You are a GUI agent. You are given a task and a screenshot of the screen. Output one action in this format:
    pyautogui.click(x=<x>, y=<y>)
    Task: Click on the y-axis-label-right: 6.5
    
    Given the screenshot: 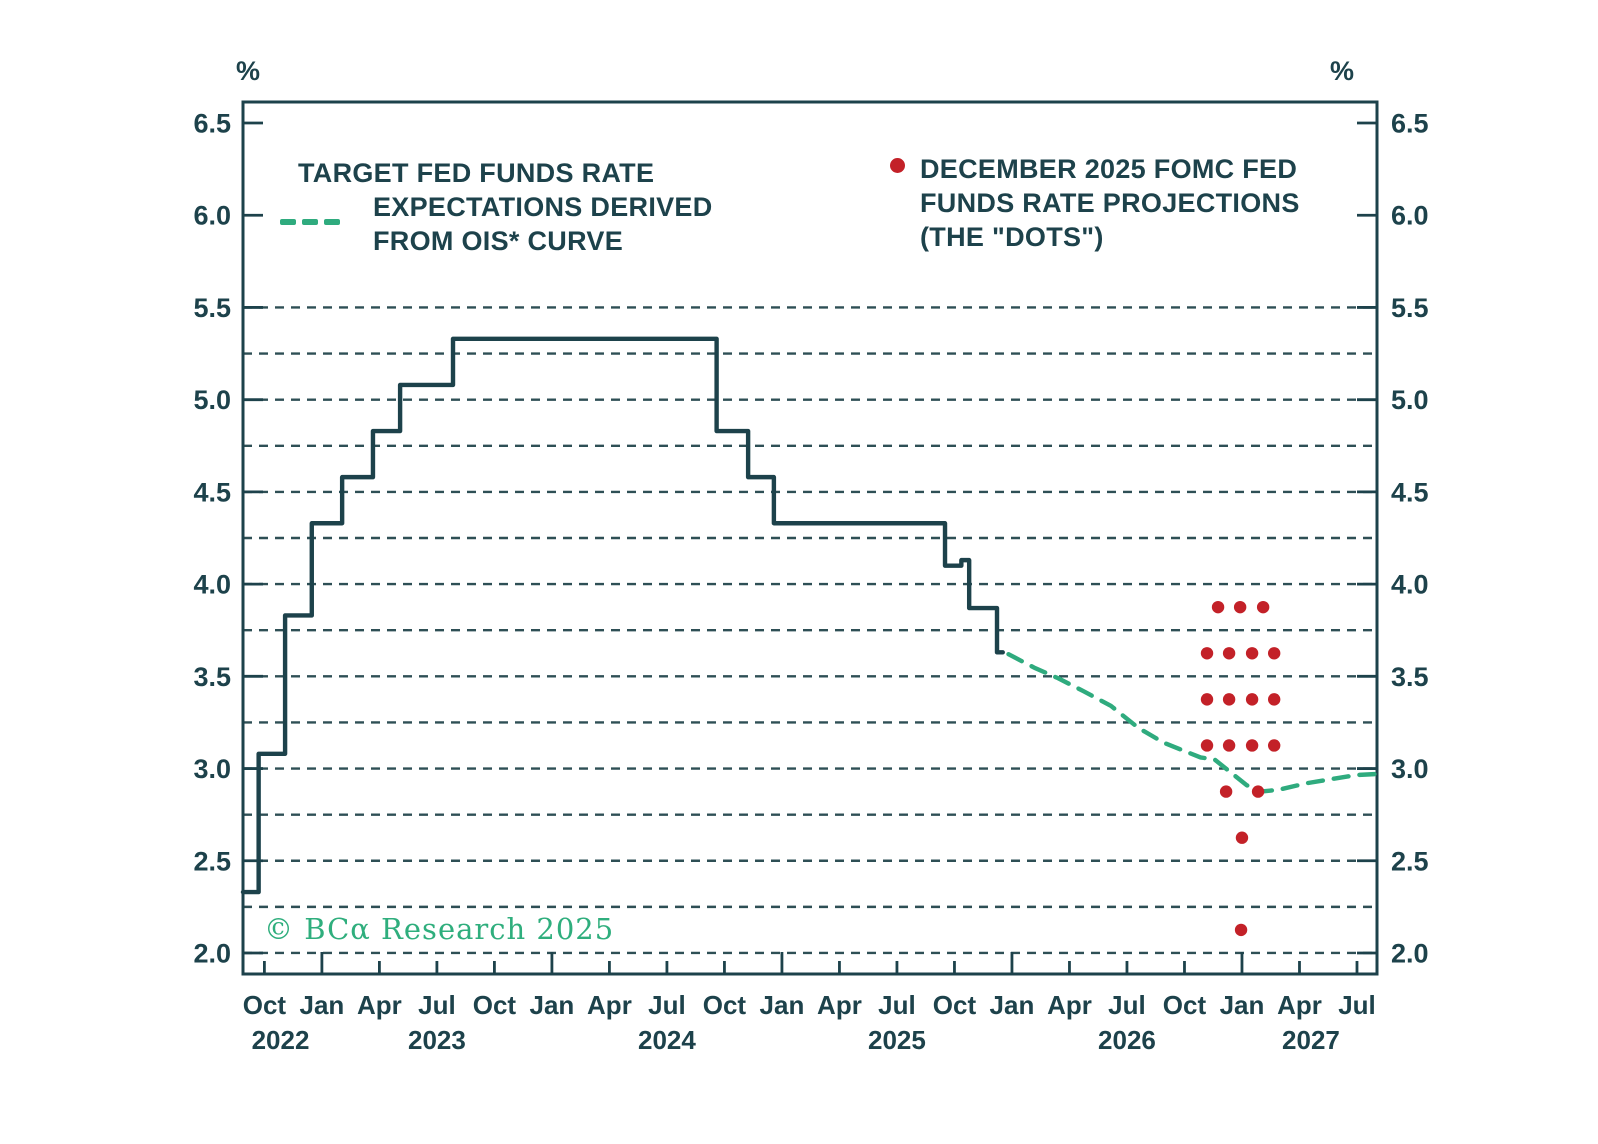 What is the action you would take?
    pyautogui.click(x=1410, y=124)
    